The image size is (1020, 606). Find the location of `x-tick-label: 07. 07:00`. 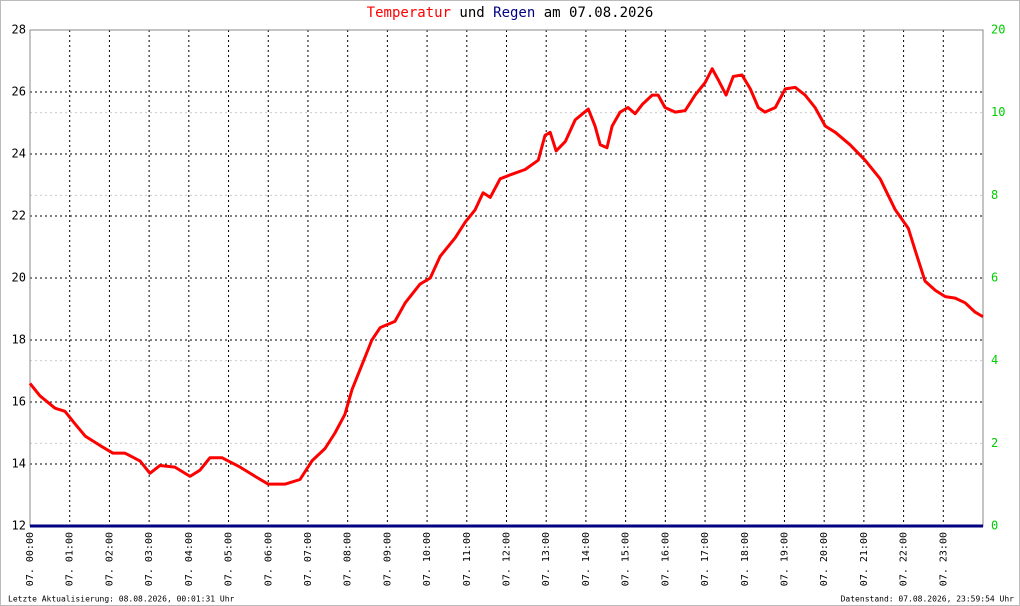

x-tick-label: 07. 07:00 is located at coordinates (308, 559).